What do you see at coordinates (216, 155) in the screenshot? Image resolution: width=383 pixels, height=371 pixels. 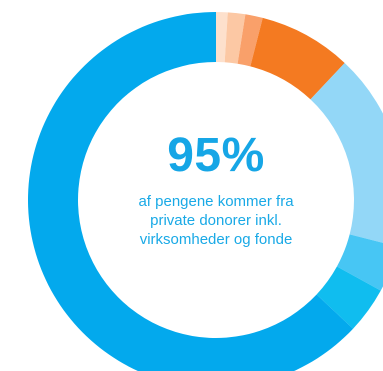 I see `center-percentage: 95%` at bounding box center [216, 155].